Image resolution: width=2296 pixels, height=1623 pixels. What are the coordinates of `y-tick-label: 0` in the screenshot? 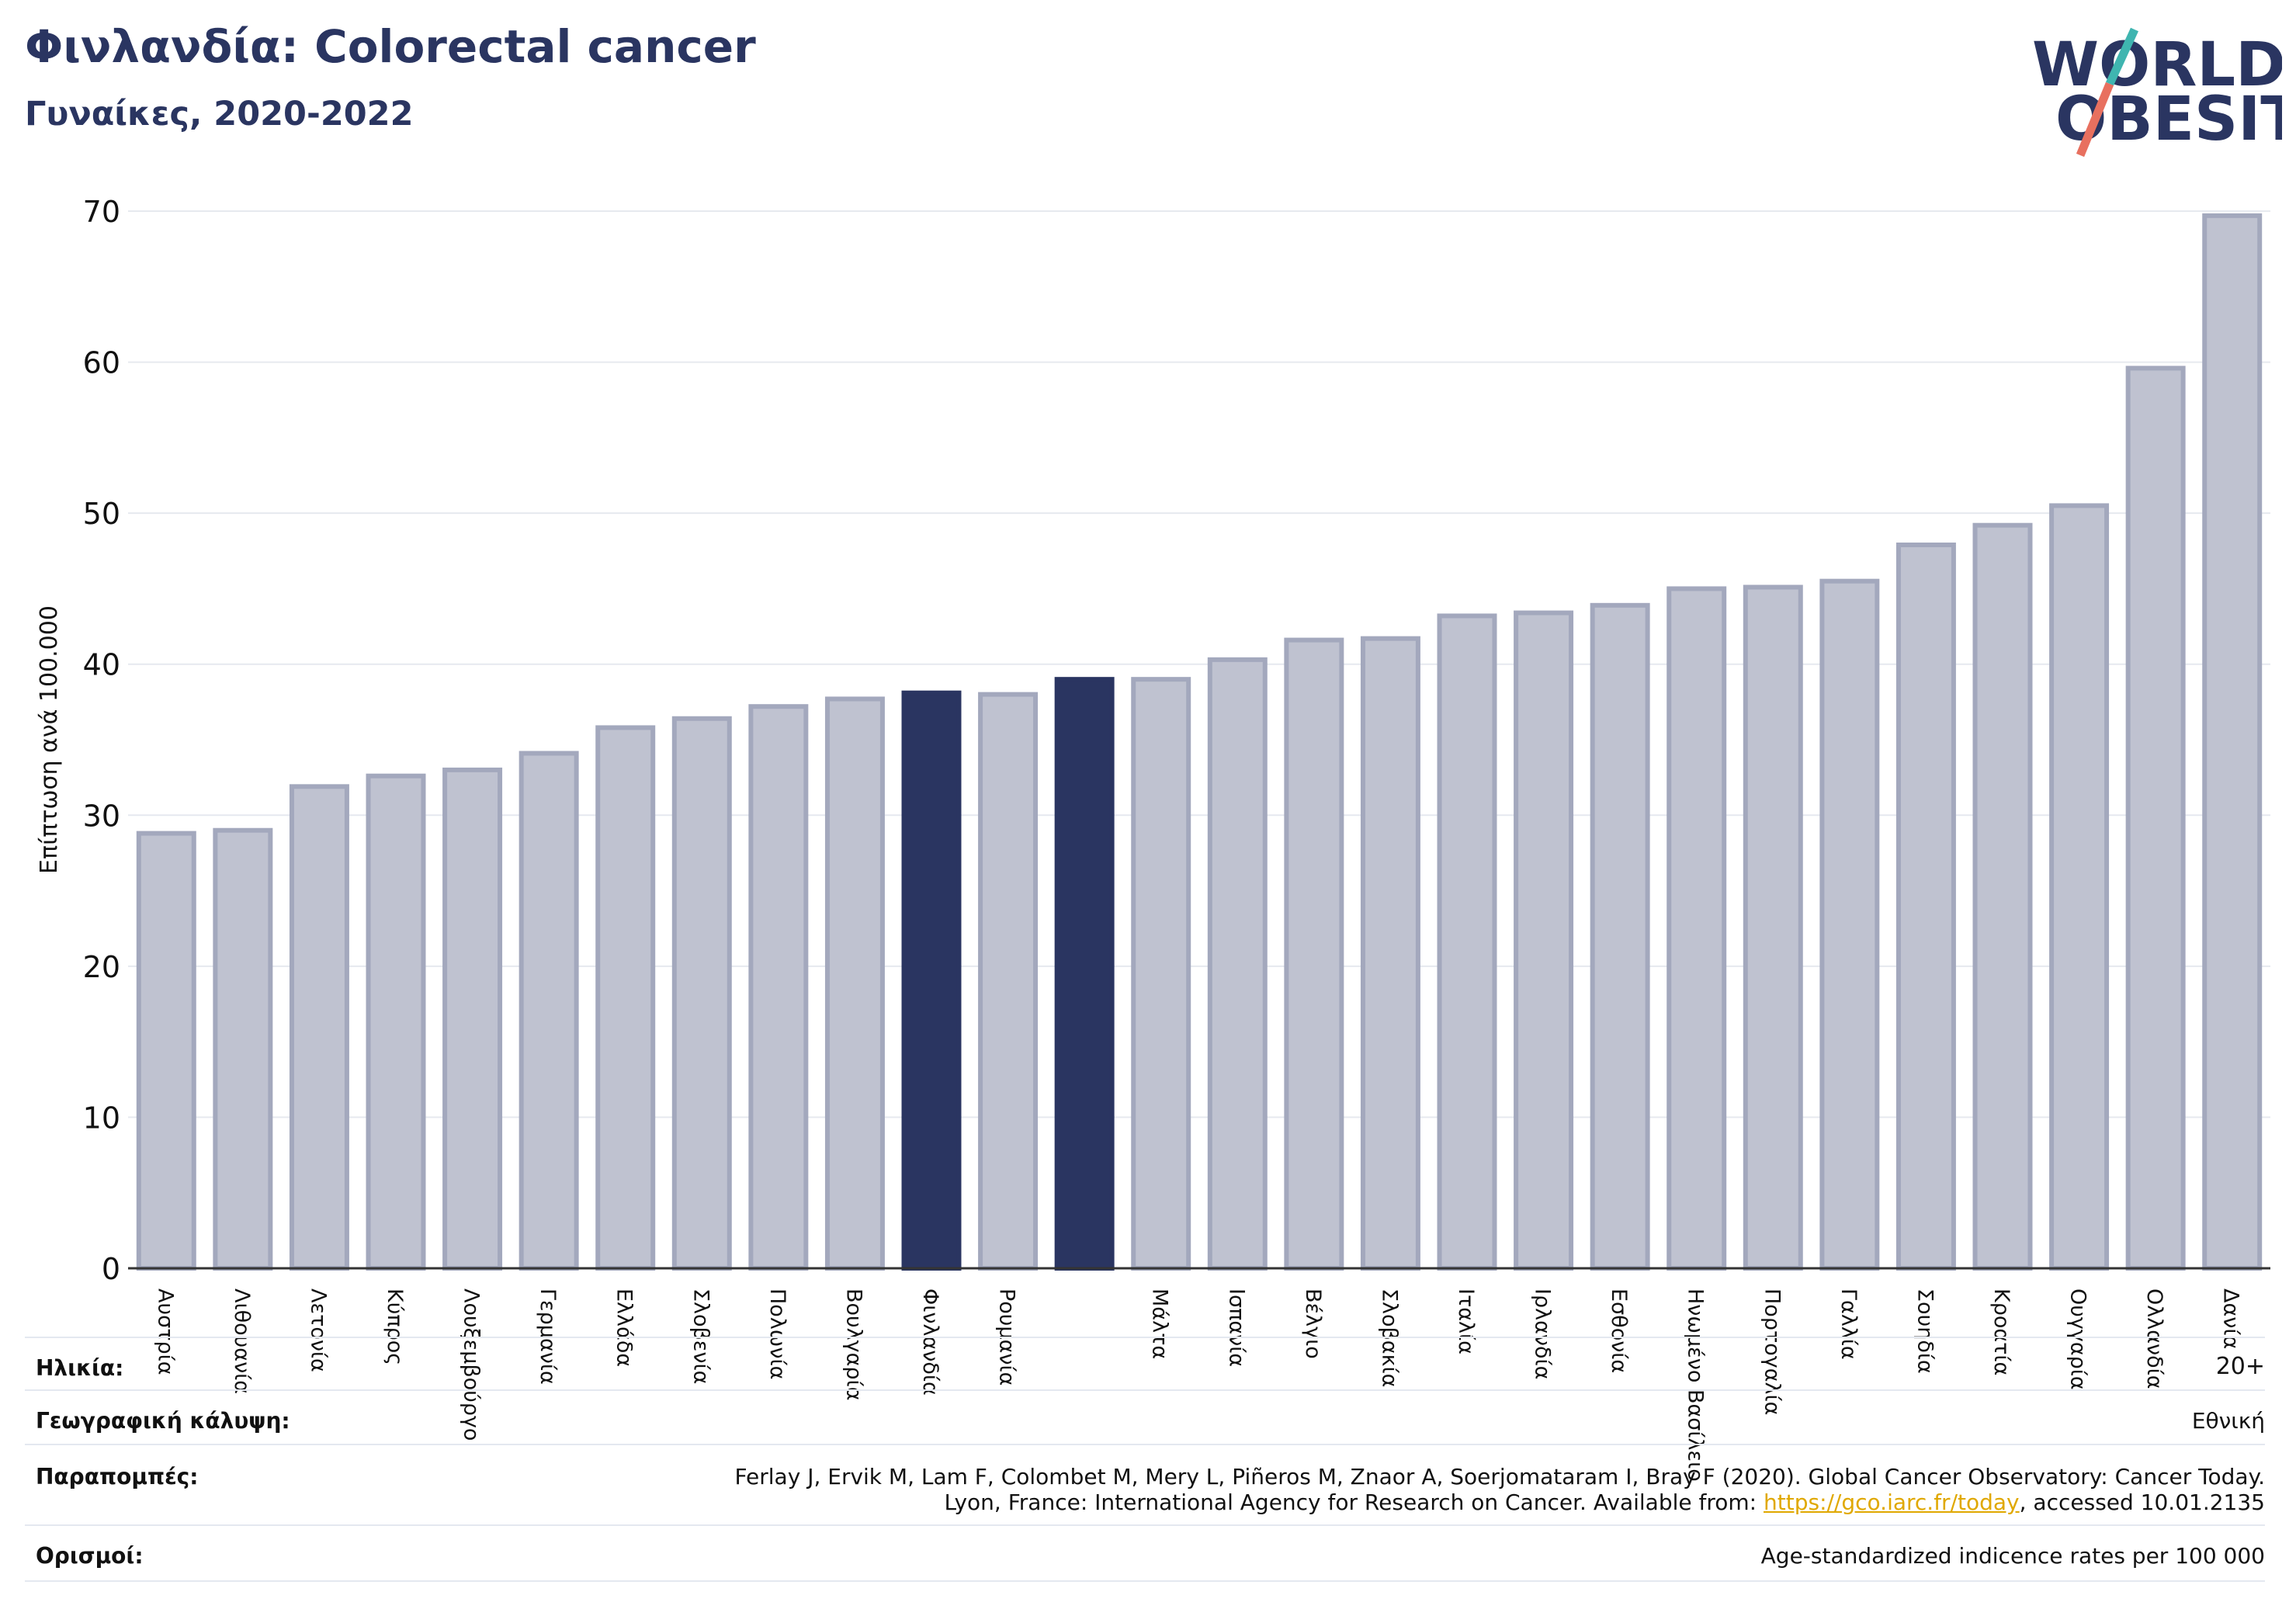 It's located at (111, 1269).